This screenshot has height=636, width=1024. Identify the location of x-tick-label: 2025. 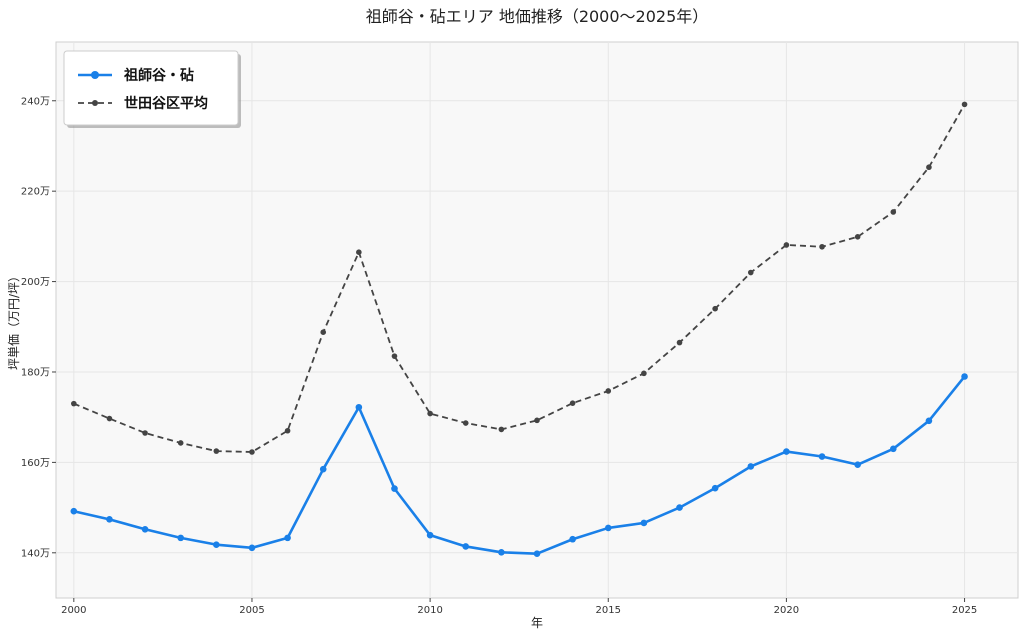
(964, 610).